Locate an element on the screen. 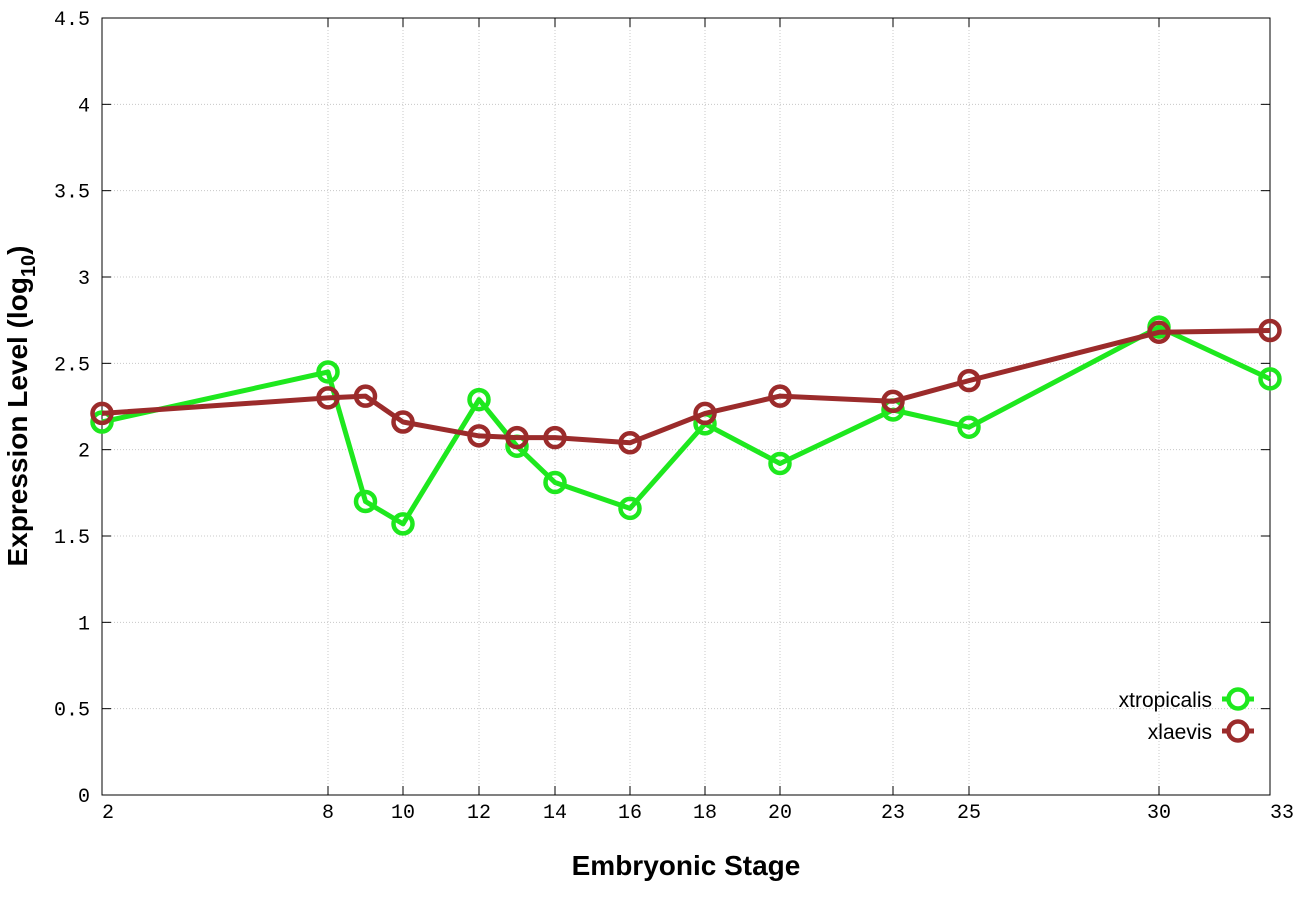 The image size is (1296, 907). x-tick-label: 20 is located at coordinates (780, 813).